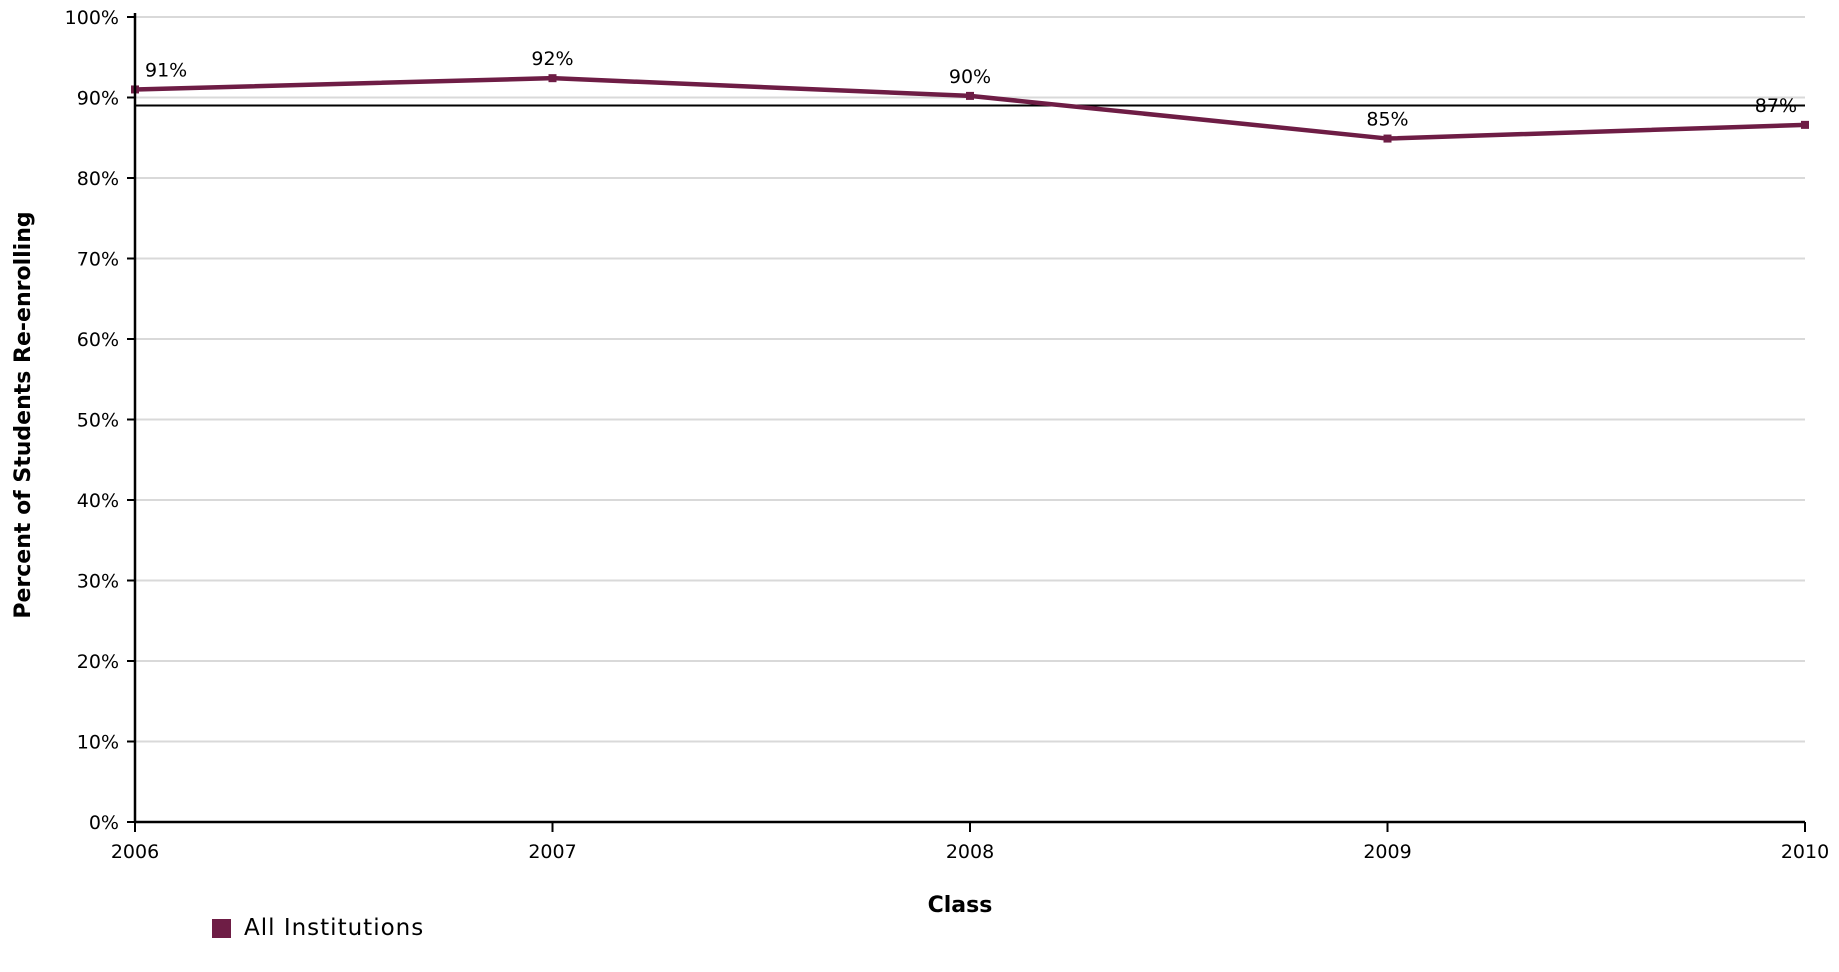 The width and height of the screenshot is (1839, 972). Describe the element at coordinates (98, 340) in the screenshot. I see `y-tick-label: 60%` at that location.